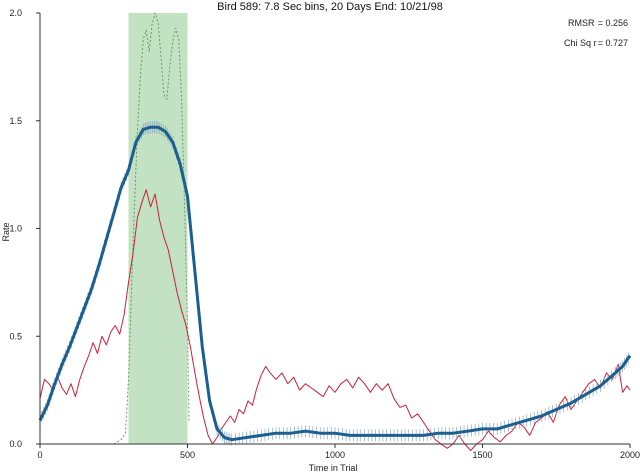 The width and height of the screenshot is (640, 474). Describe the element at coordinates (482, 455) in the screenshot. I see `x-tick-label: 1500` at that location.